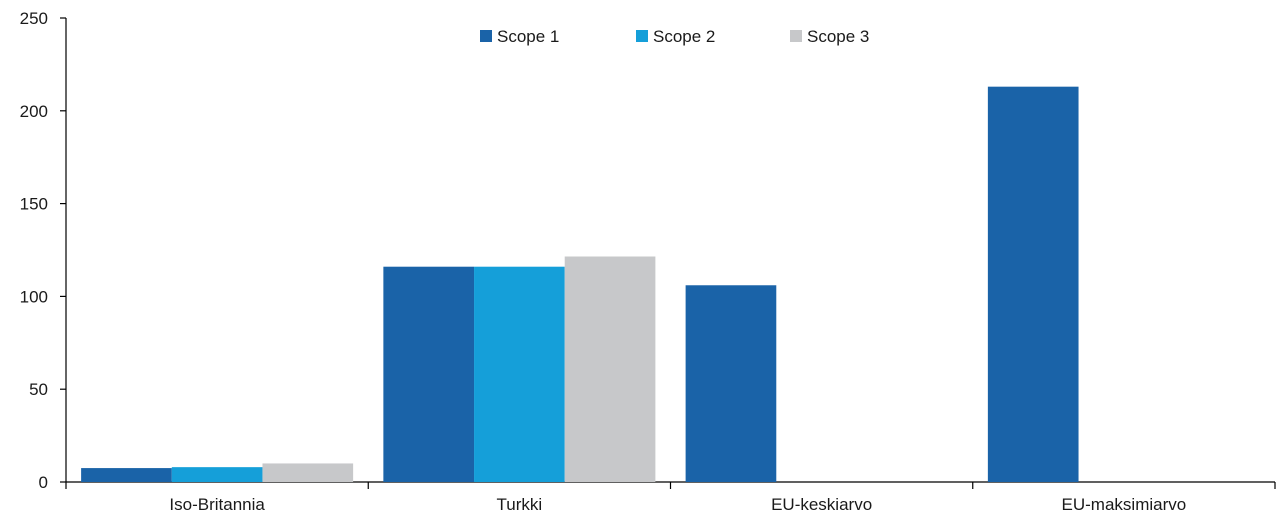  What do you see at coordinates (217, 504) in the screenshot?
I see `x-tick-label: Iso-Britannia` at bounding box center [217, 504].